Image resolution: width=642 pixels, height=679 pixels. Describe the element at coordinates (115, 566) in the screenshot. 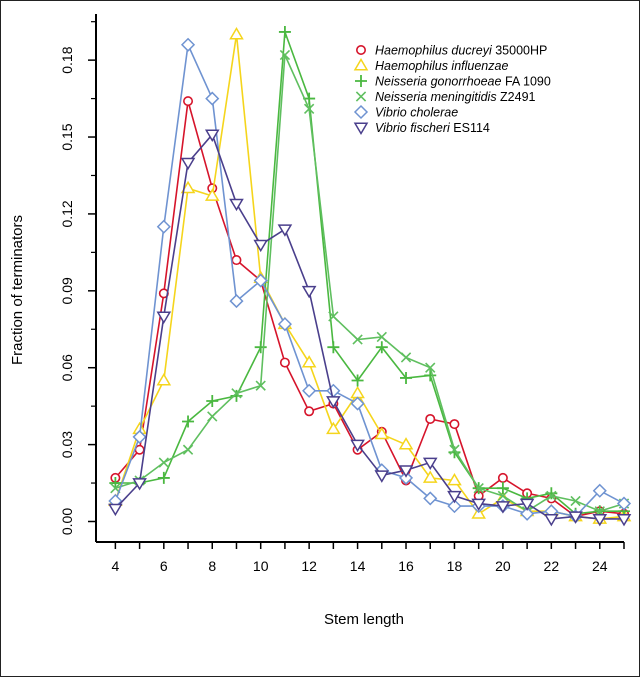

I see `x-tick-label: 4` at that location.